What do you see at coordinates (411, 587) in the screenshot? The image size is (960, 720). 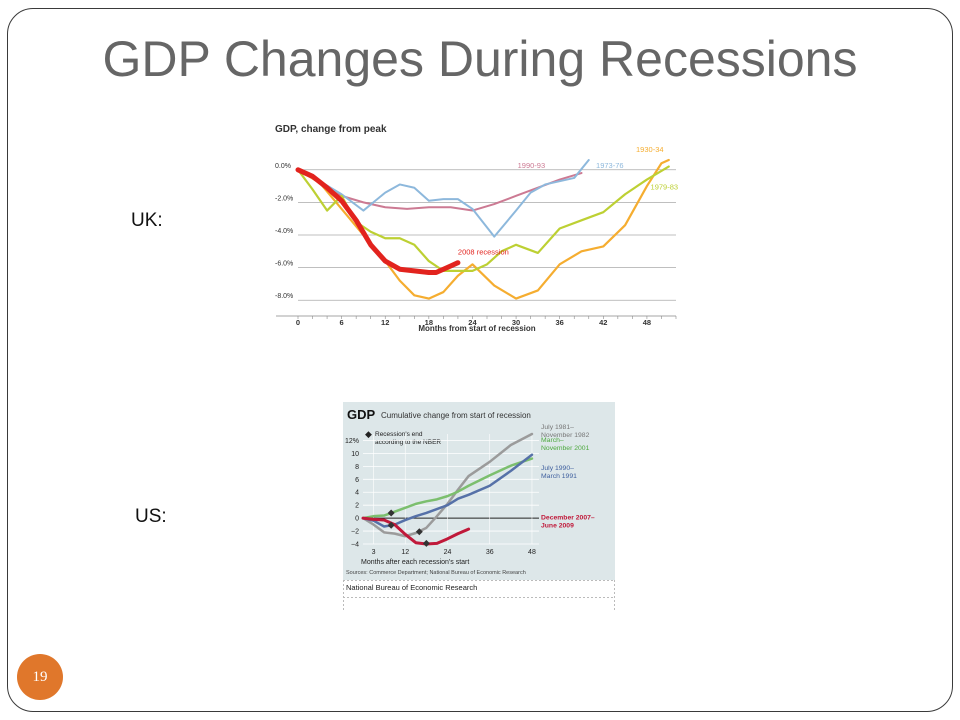 I see `us-chart-caption: National Bureau of Economic Research` at bounding box center [411, 587].